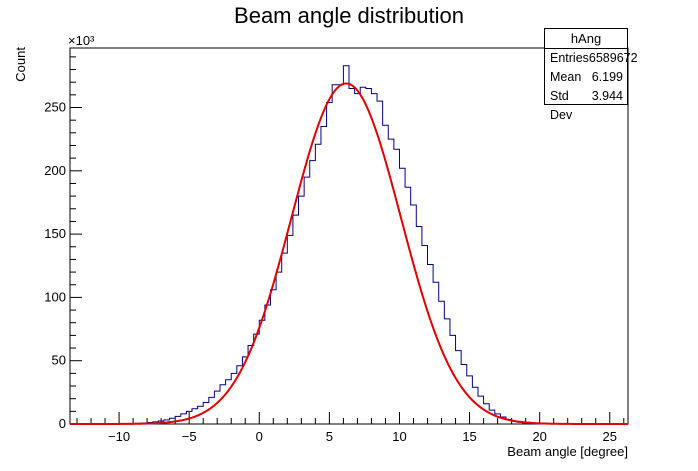 The width and height of the screenshot is (698, 471). What do you see at coordinates (20, 64) in the screenshot?
I see `y-axis-label: Count` at bounding box center [20, 64].